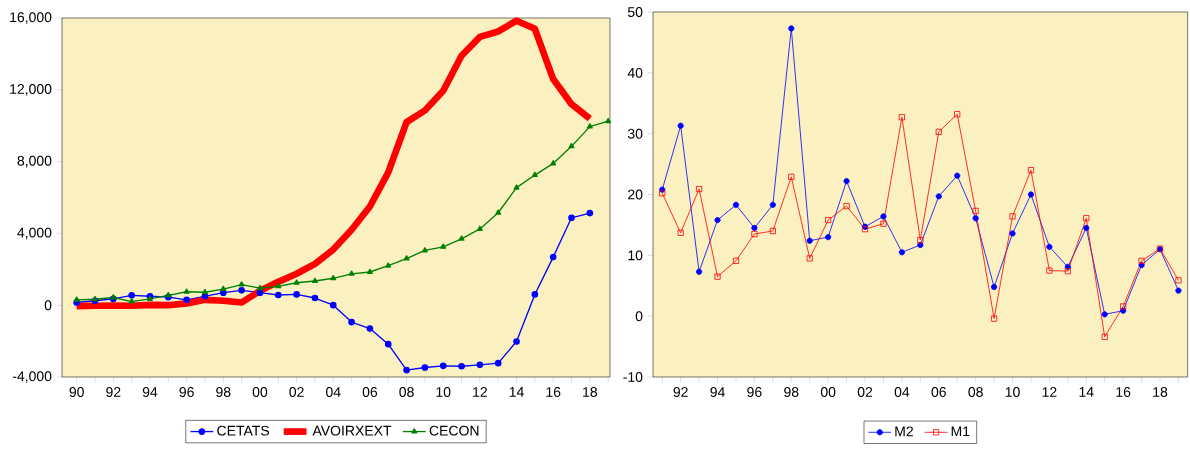 This screenshot has height=462, width=1190. What do you see at coordinates (31, 18) in the screenshot?
I see `y-tick-label: 16,000` at bounding box center [31, 18].